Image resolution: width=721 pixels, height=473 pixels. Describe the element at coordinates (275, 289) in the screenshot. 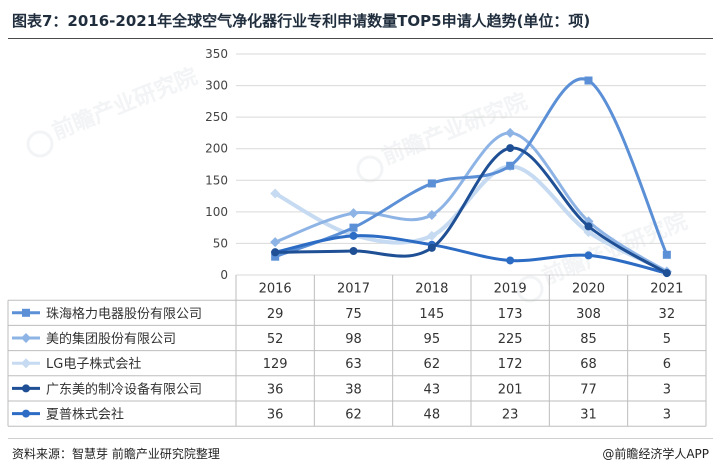

I see `x-category-label: 2016` at that location.